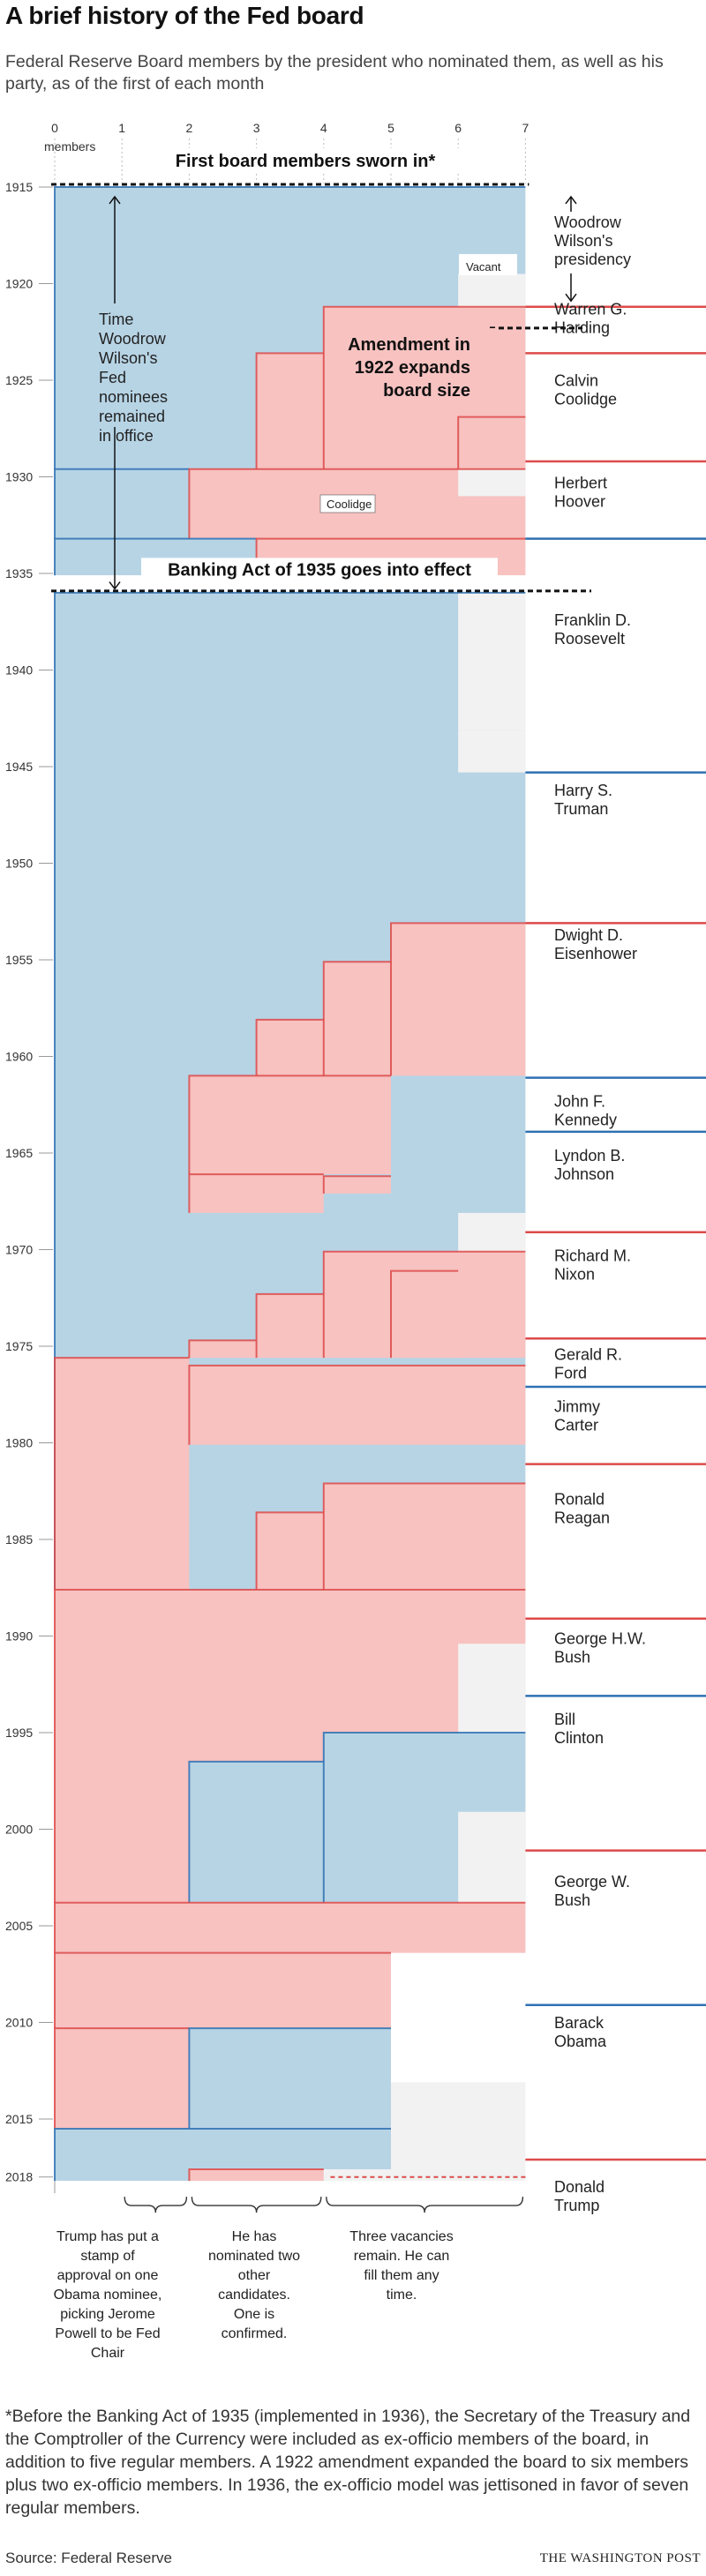 Image resolution: width=706 pixels, height=2576 pixels. I want to click on president-label: Dwight D., so click(588, 935).